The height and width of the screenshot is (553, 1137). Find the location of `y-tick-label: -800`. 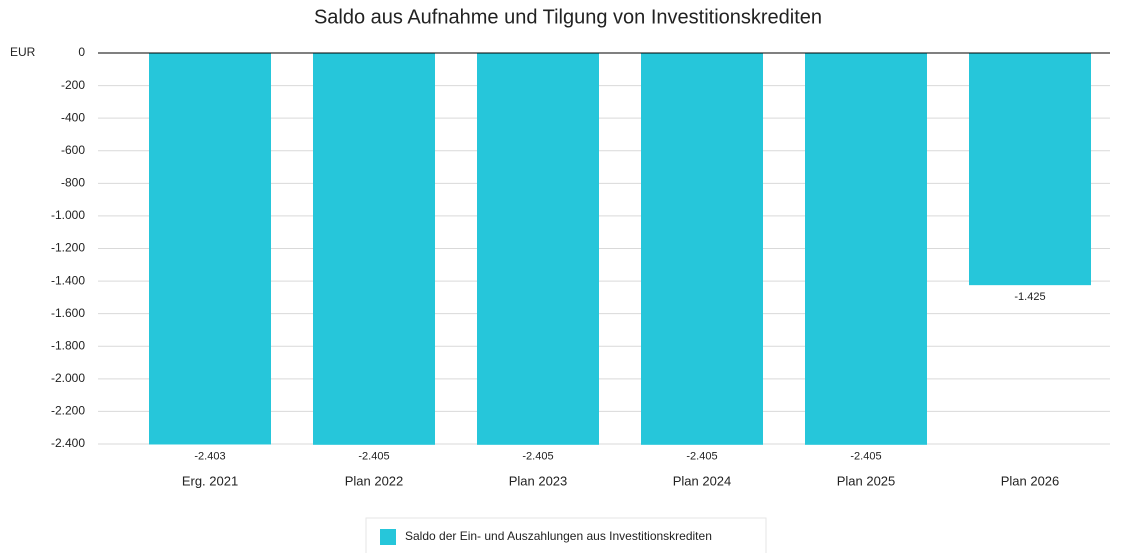

y-tick-label: -800 is located at coordinates (73, 183).